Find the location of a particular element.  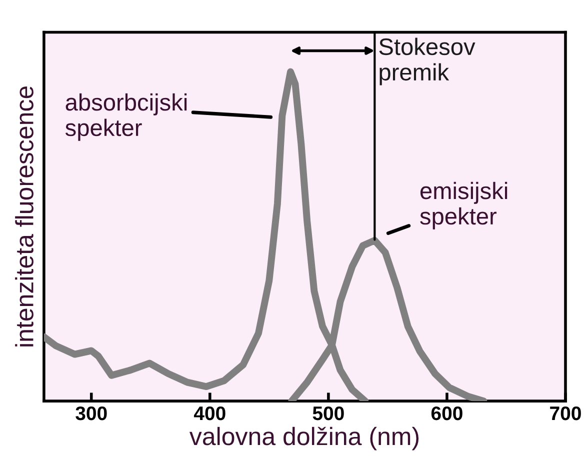

x-tick-label: 300 is located at coordinates (91, 413).